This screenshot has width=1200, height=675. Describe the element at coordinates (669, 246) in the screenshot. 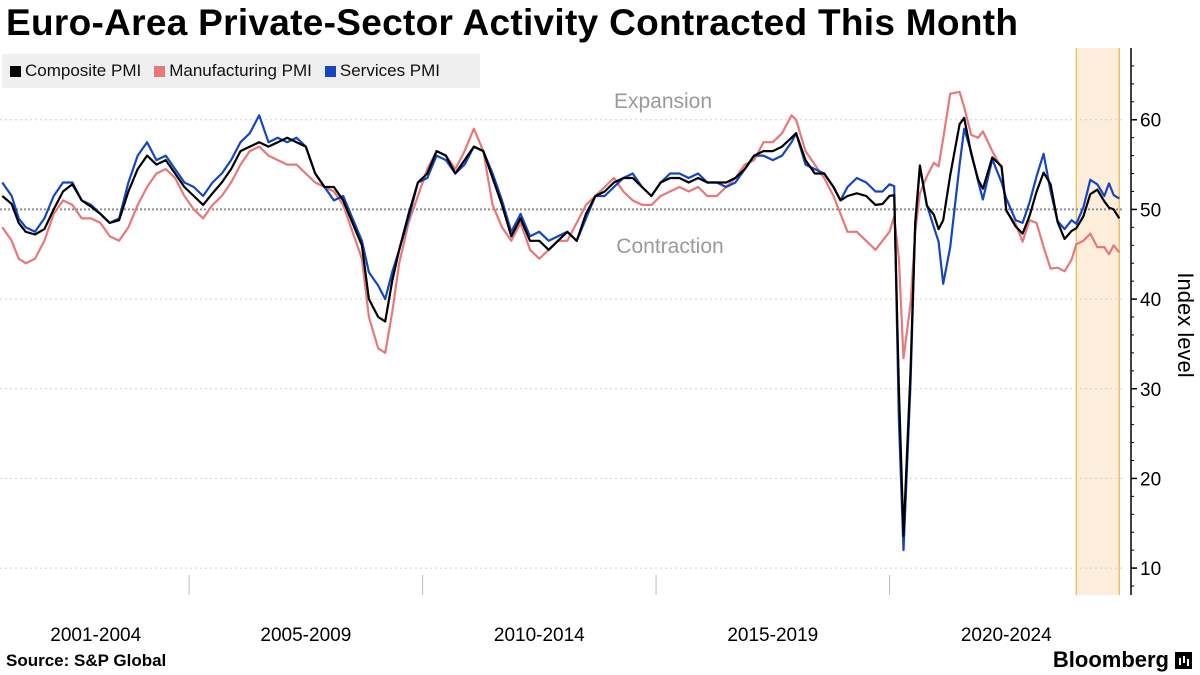

I see `annotation-contraction: Contraction` at that location.